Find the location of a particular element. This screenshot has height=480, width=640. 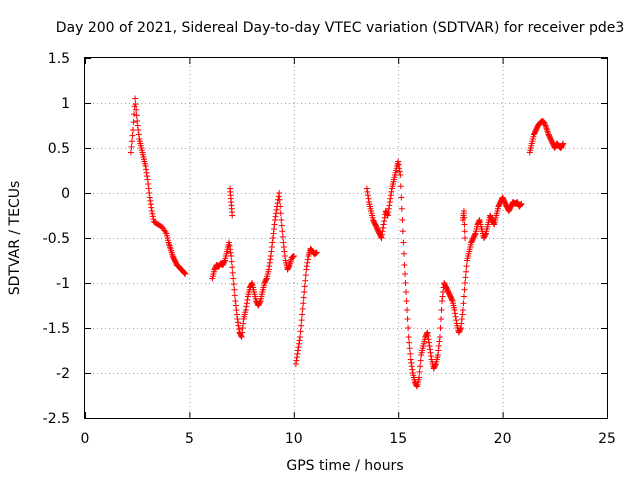

x-tick-label: 20 is located at coordinates (503, 439).